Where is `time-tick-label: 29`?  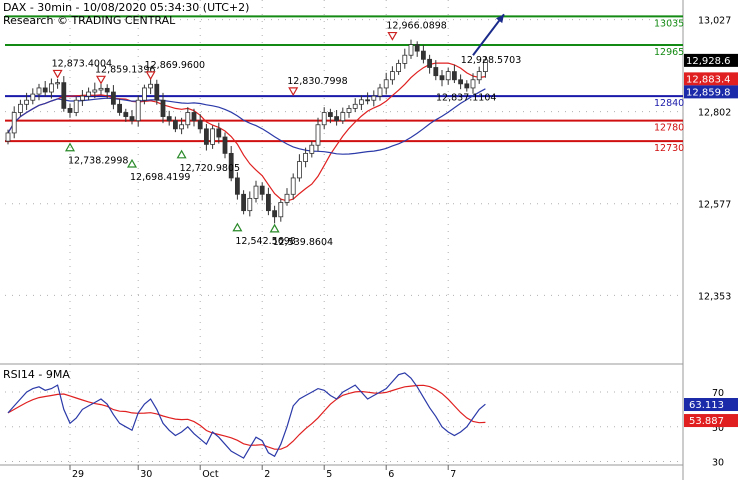
time-tick-label: 29 is located at coordinates (78, 474).